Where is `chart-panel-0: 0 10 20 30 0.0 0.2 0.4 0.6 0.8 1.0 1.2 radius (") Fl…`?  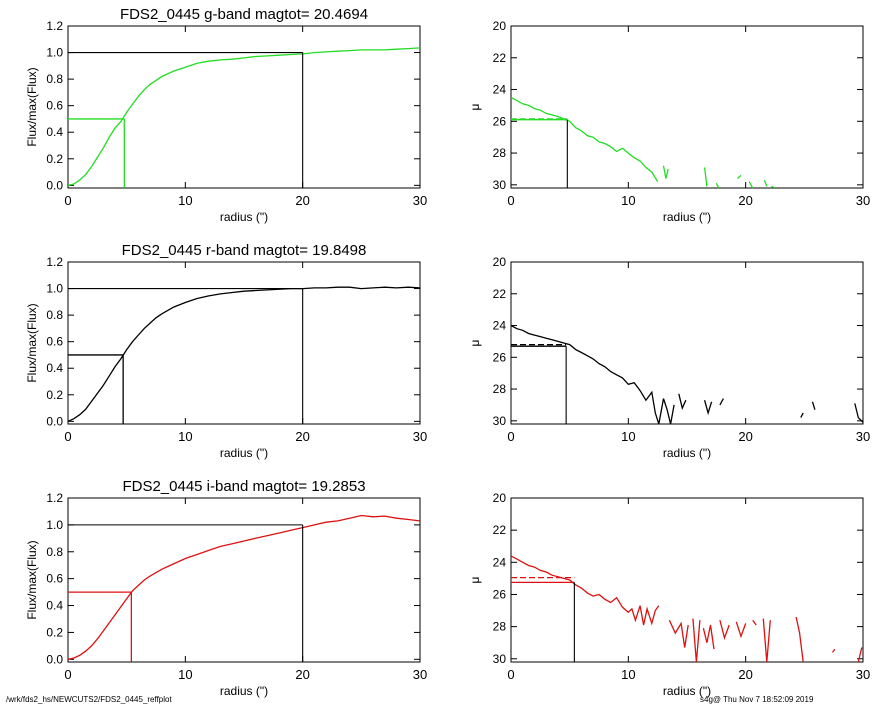
chart-panel-0: 0 10 20 30 0.0 0.2 0.4 0.6 0.8 1.0 1.2 radius (") Fl… is located at coordinates (226, 115).